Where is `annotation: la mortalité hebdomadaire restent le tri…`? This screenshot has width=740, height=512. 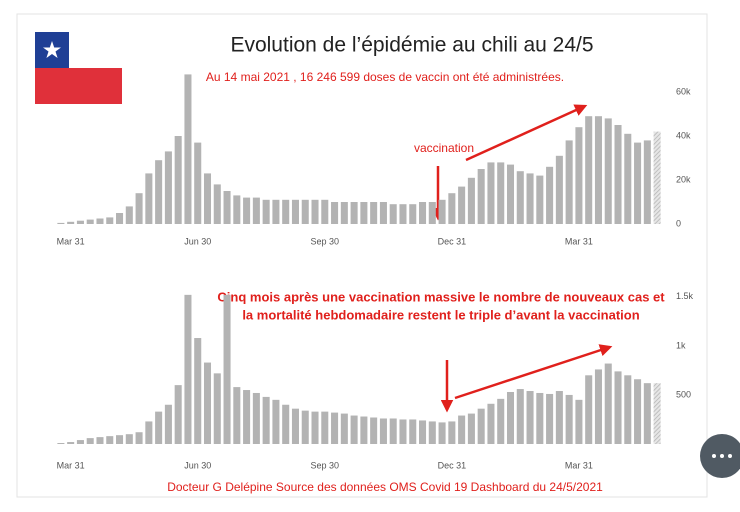
annotation: la mortalité hebdomadaire restent le tri… is located at coordinates (440, 314).